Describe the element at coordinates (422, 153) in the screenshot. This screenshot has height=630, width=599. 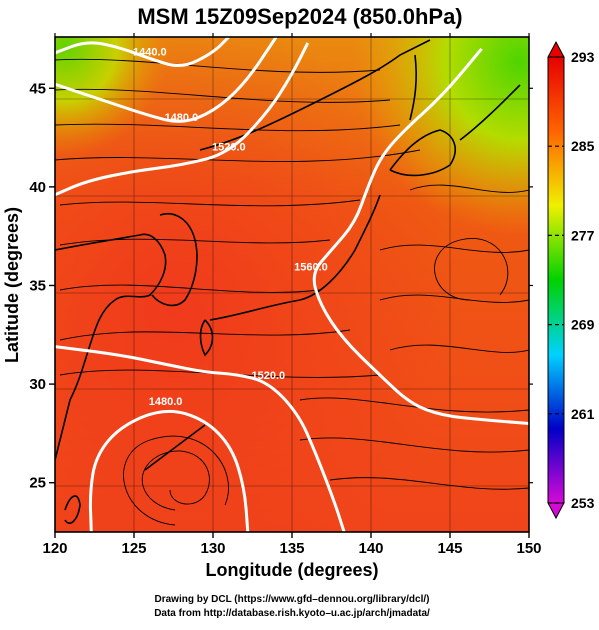
I see `coastline-hokkaido` at that location.